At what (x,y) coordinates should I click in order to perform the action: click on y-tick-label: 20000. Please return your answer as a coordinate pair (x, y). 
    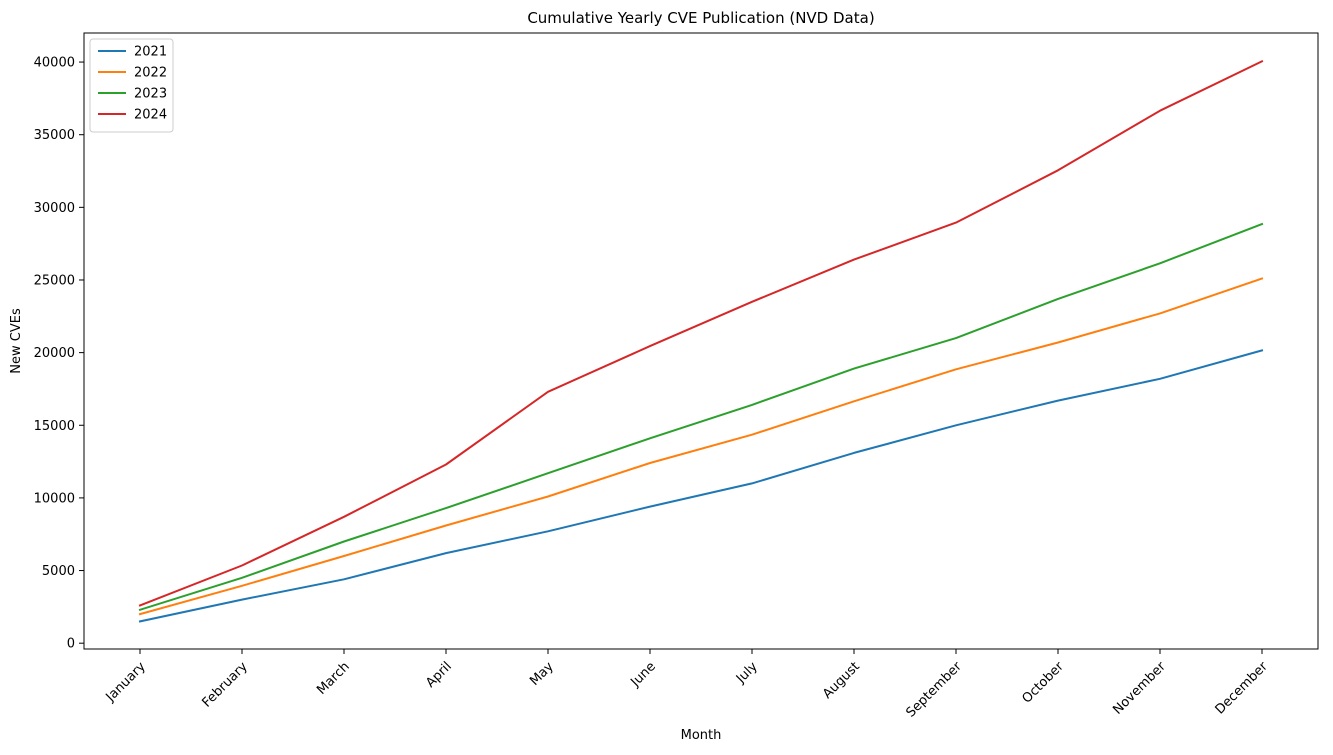
    Looking at the image, I should click on (54, 353).